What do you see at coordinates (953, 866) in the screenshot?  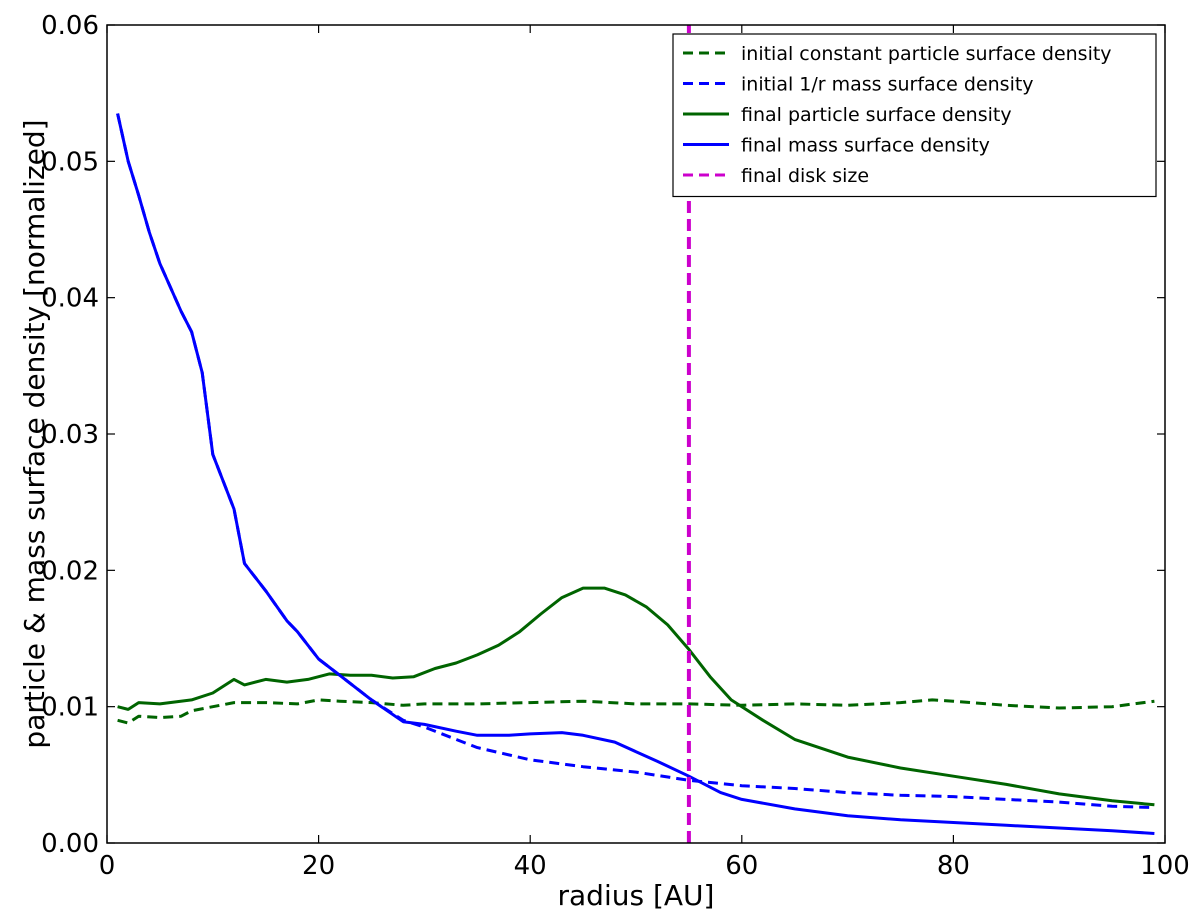 I see `x-tick-label: 80` at bounding box center [953, 866].